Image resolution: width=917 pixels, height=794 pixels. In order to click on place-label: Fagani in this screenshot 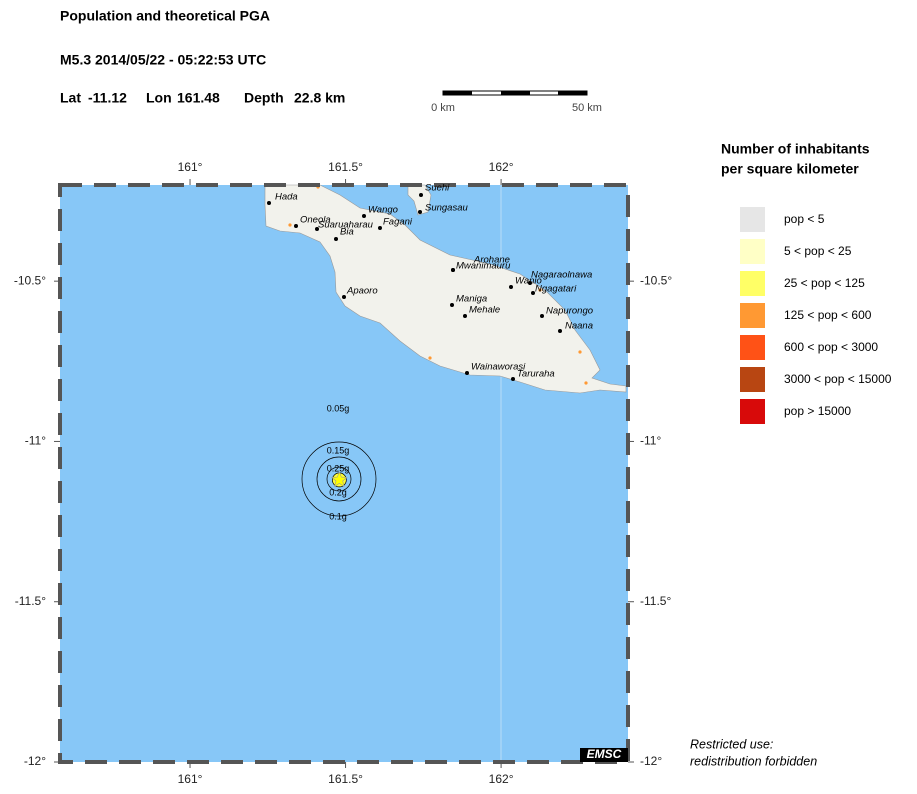, I will do `click(398, 222)`.